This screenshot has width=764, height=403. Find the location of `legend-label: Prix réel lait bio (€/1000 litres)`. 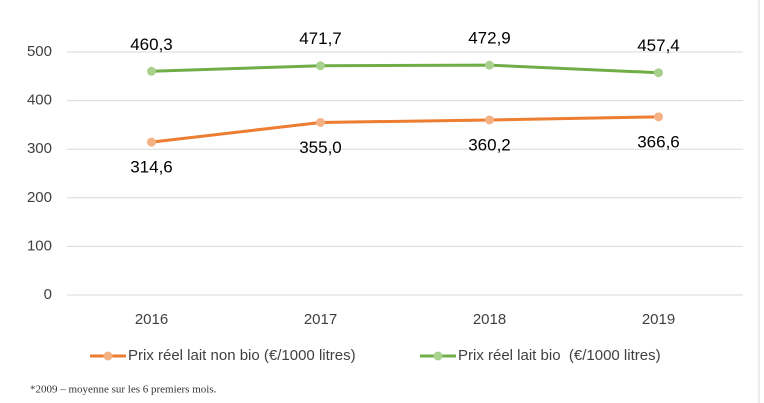

legend-label: Prix réel lait bio (€/1000 litres) is located at coordinates (559, 355).